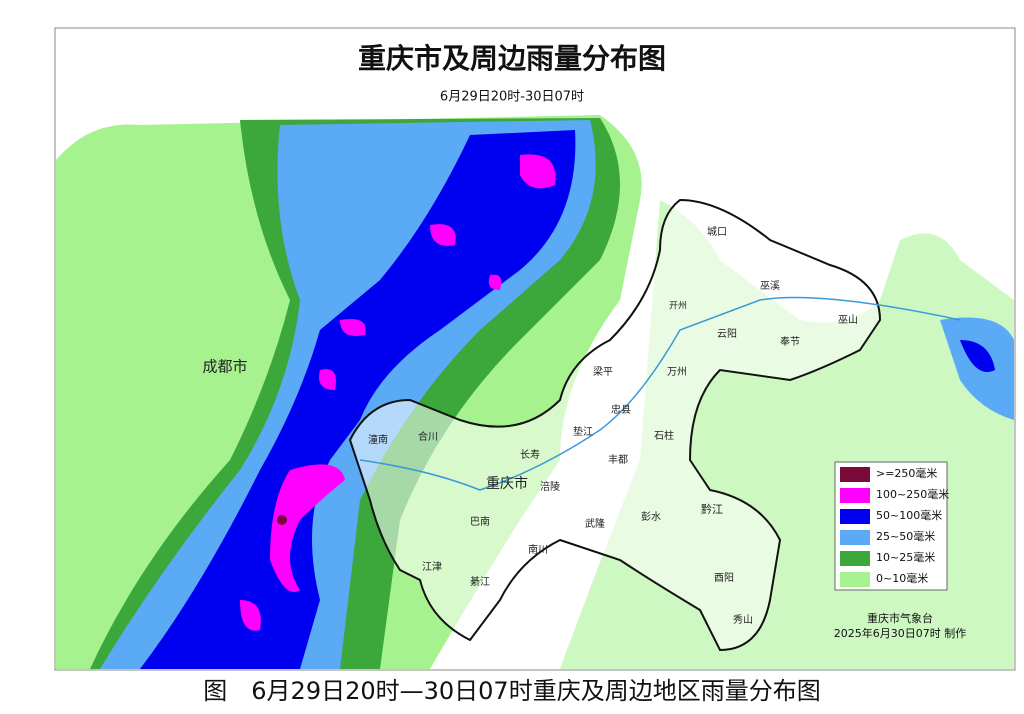  Describe the element at coordinates (727, 334) in the screenshot. I see `place-label: 云阳` at that location.